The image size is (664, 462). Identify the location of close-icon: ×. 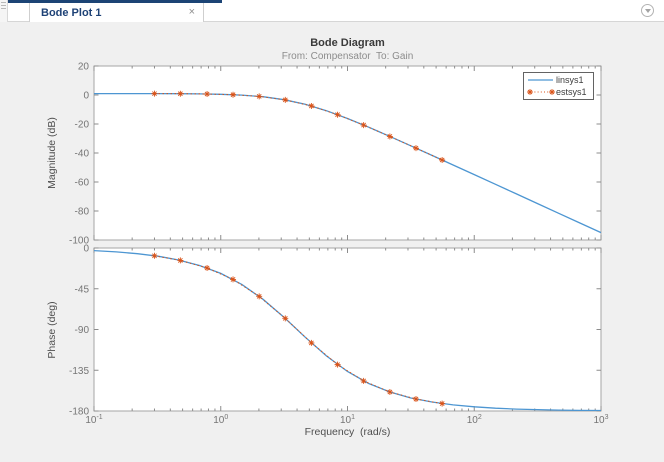
(191, 12).